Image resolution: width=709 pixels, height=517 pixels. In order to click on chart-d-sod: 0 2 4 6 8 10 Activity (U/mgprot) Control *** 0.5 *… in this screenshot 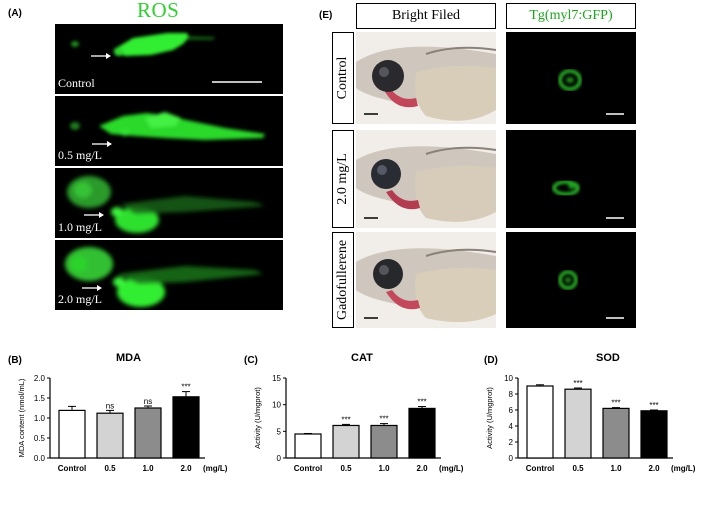, I will do `click(590, 423)`.